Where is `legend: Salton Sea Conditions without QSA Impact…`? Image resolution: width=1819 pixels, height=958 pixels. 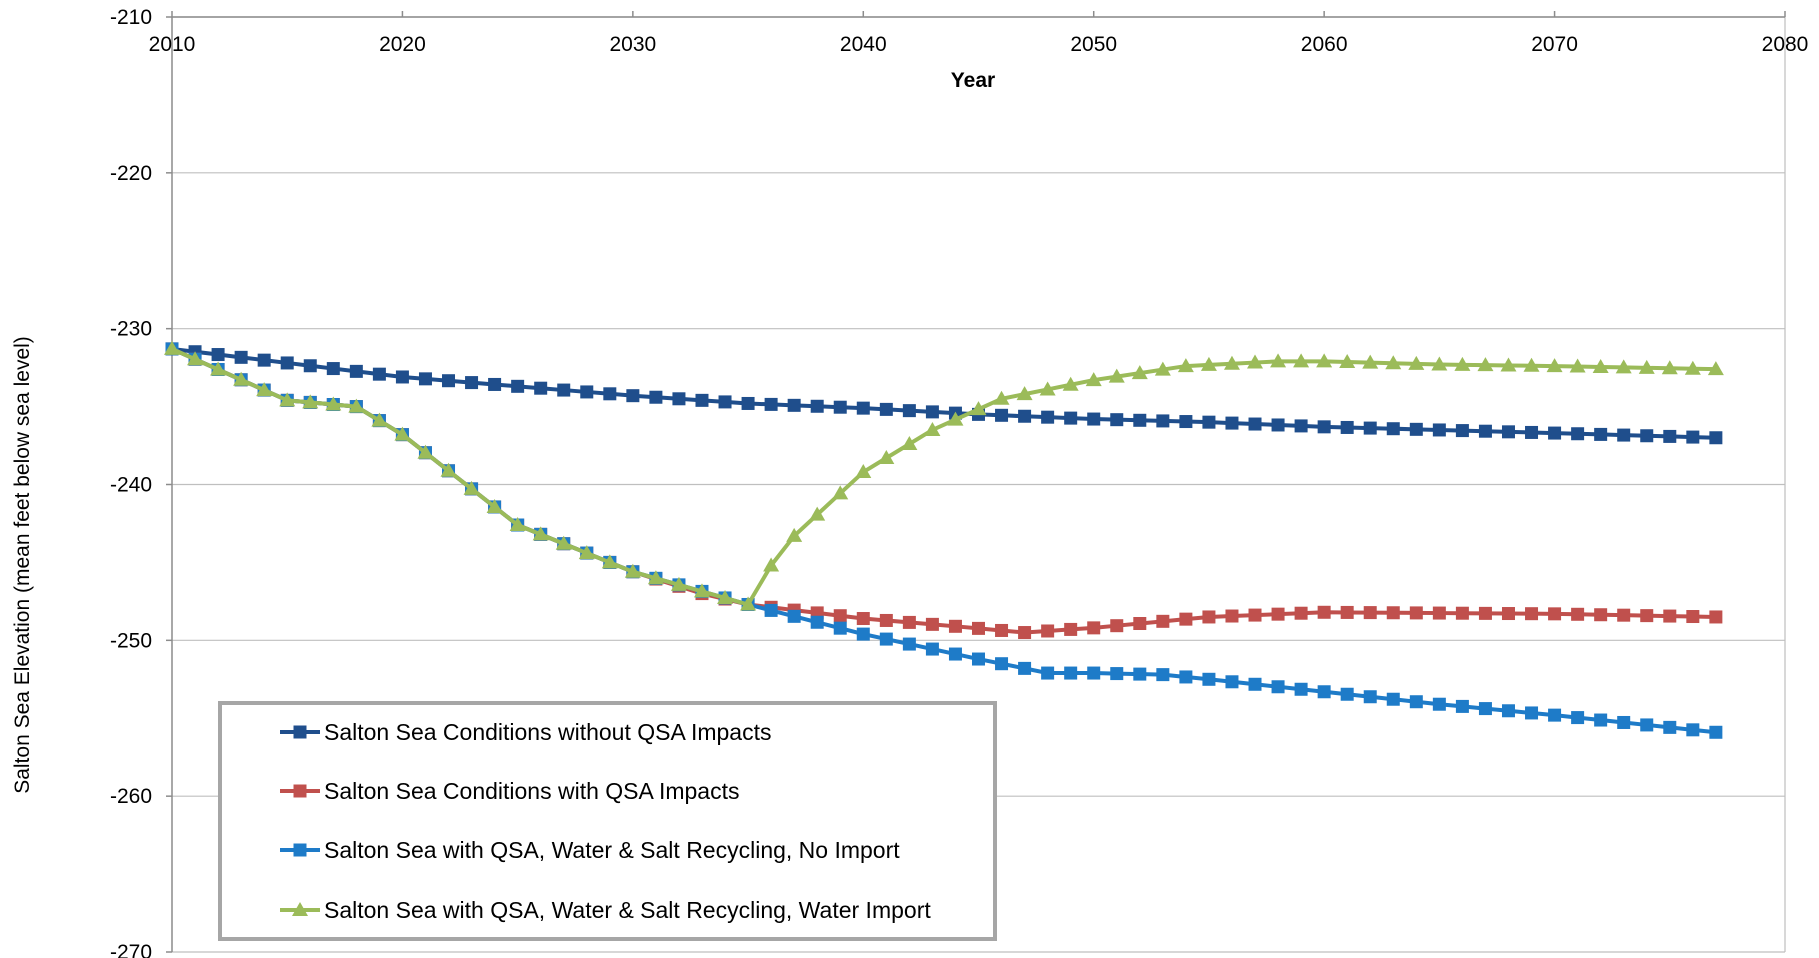
legend: Salton Sea Conditions without QSA Impact… is located at coordinates (607, 821).